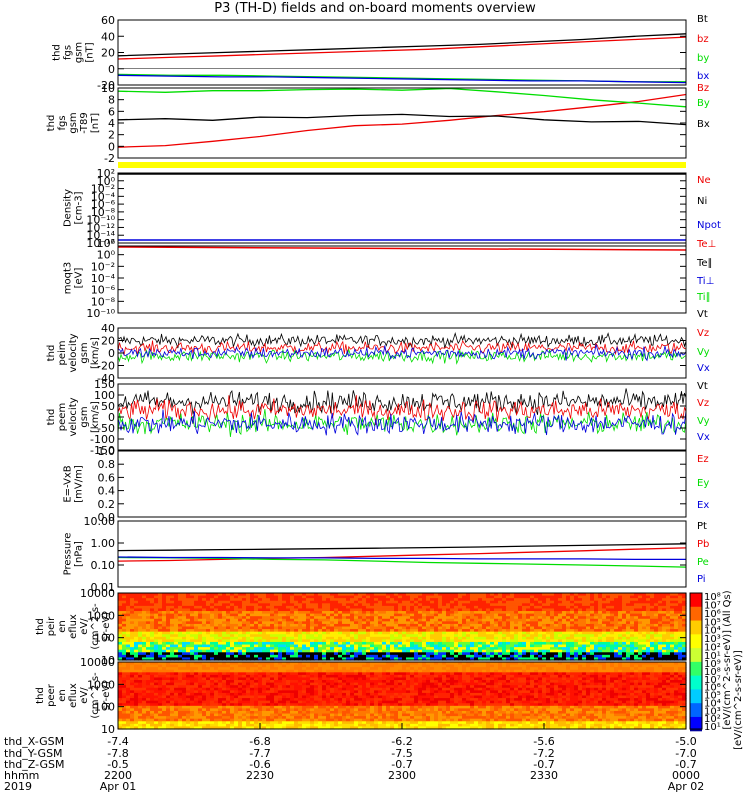  What do you see at coordinates (106, 243) in the screenshot?
I see `y-tick-label: 10²` at bounding box center [106, 243].